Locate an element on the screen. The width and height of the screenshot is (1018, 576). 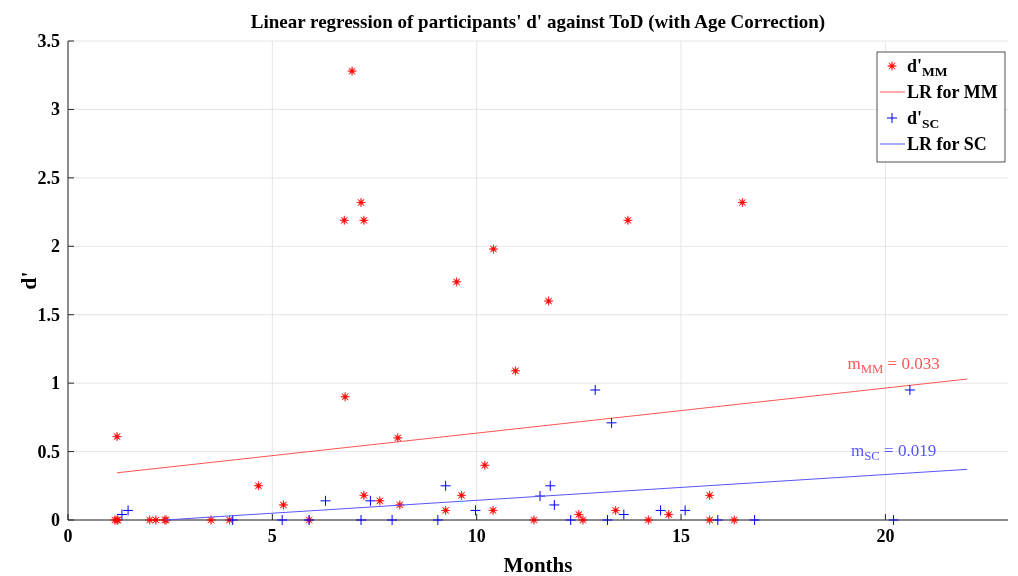
x-tick-label: 15 is located at coordinates (681, 536).